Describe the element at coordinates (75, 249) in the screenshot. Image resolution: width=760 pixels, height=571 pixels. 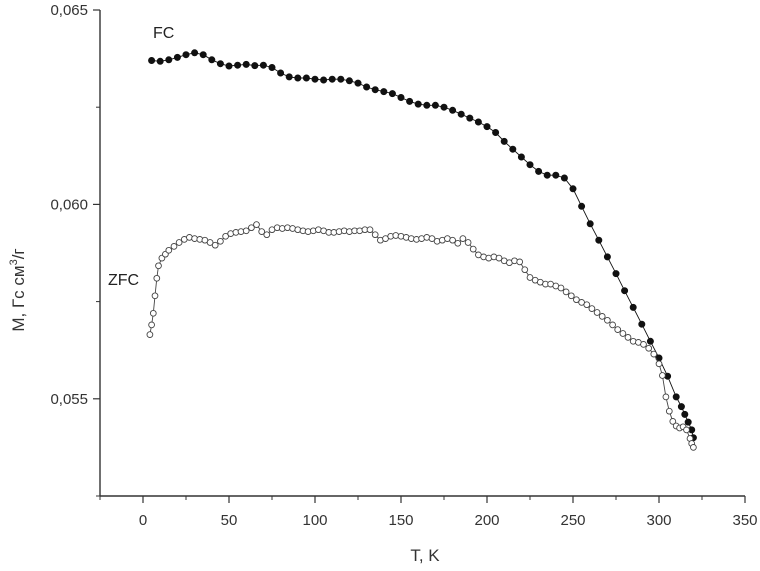
I see `y-axis-ticks: 0,055 0,060 0,065` at that location.